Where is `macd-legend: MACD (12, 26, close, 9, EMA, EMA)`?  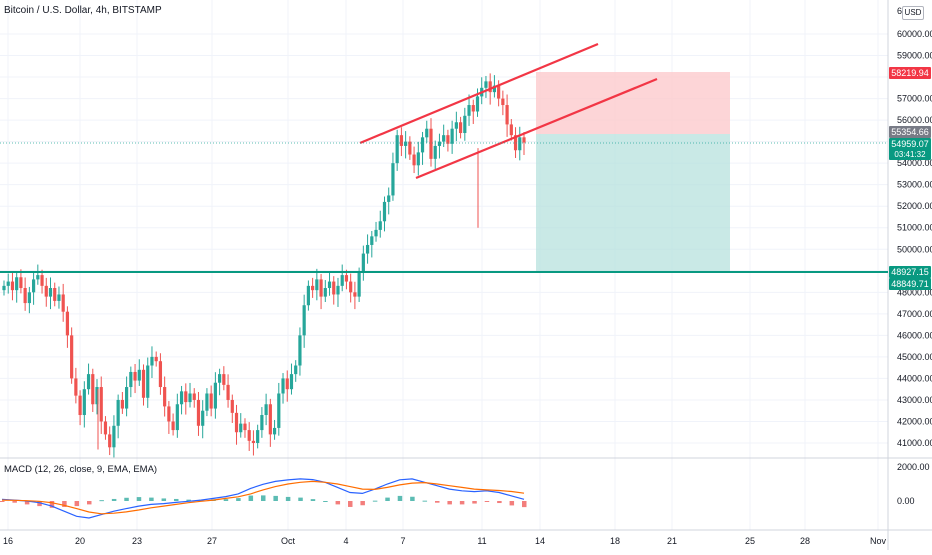 macd-legend: MACD (12, 26, close, 9, EMA, EMA) is located at coordinates (81, 469).